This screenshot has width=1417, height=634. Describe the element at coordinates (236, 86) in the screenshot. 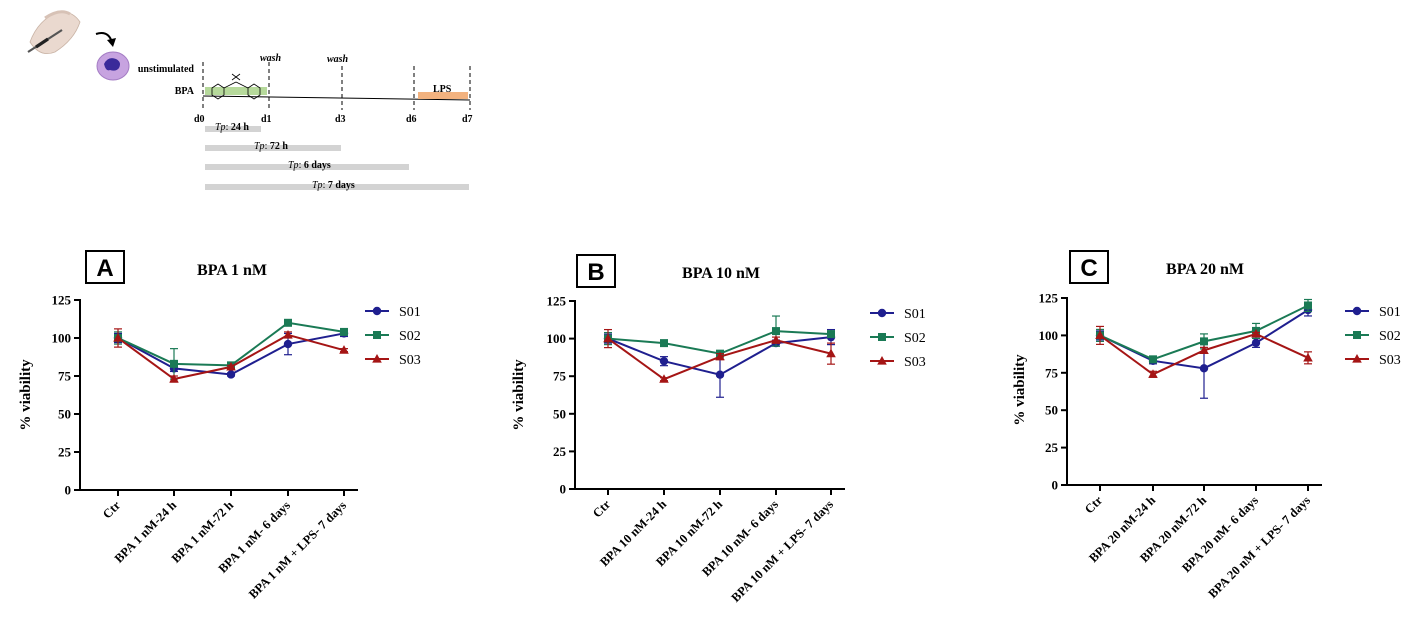

I see `bpa-molecule-icon` at that location.